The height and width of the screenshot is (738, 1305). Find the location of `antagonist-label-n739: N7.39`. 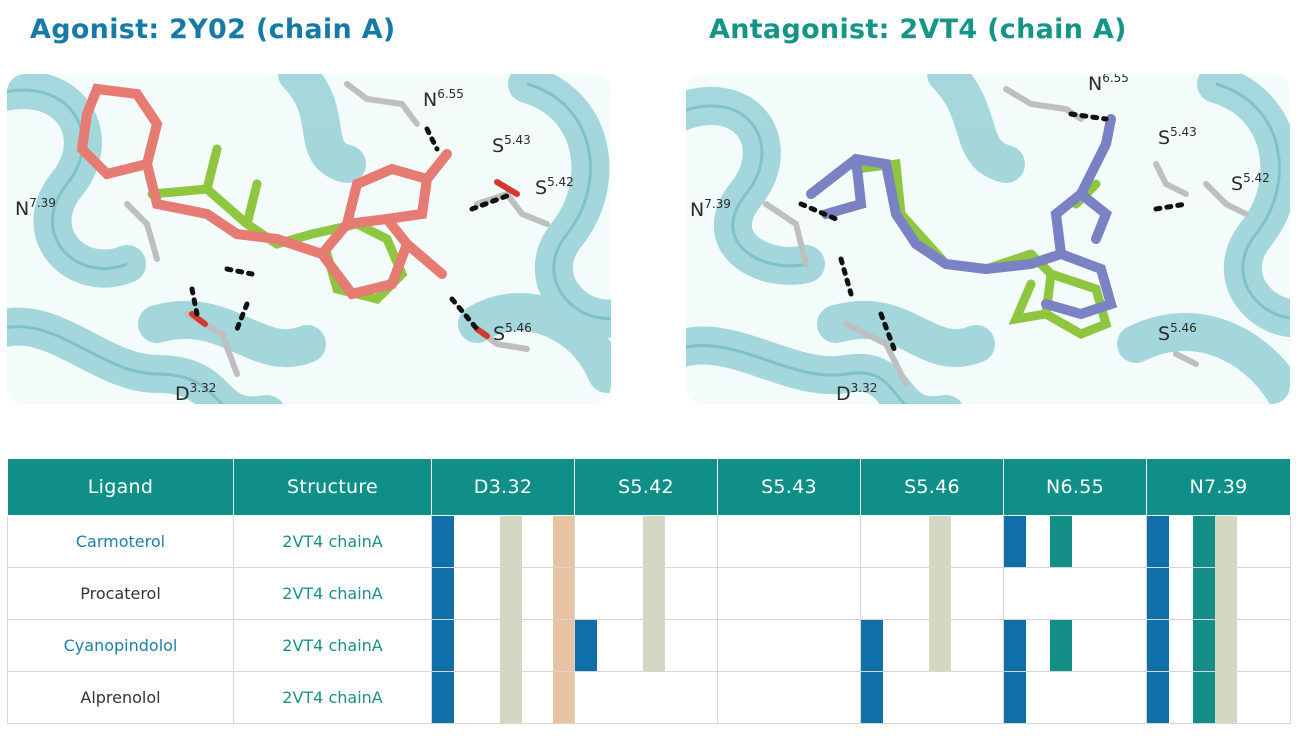

antagonist-label-n739: N7.39 is located at coordinates (710, 209).